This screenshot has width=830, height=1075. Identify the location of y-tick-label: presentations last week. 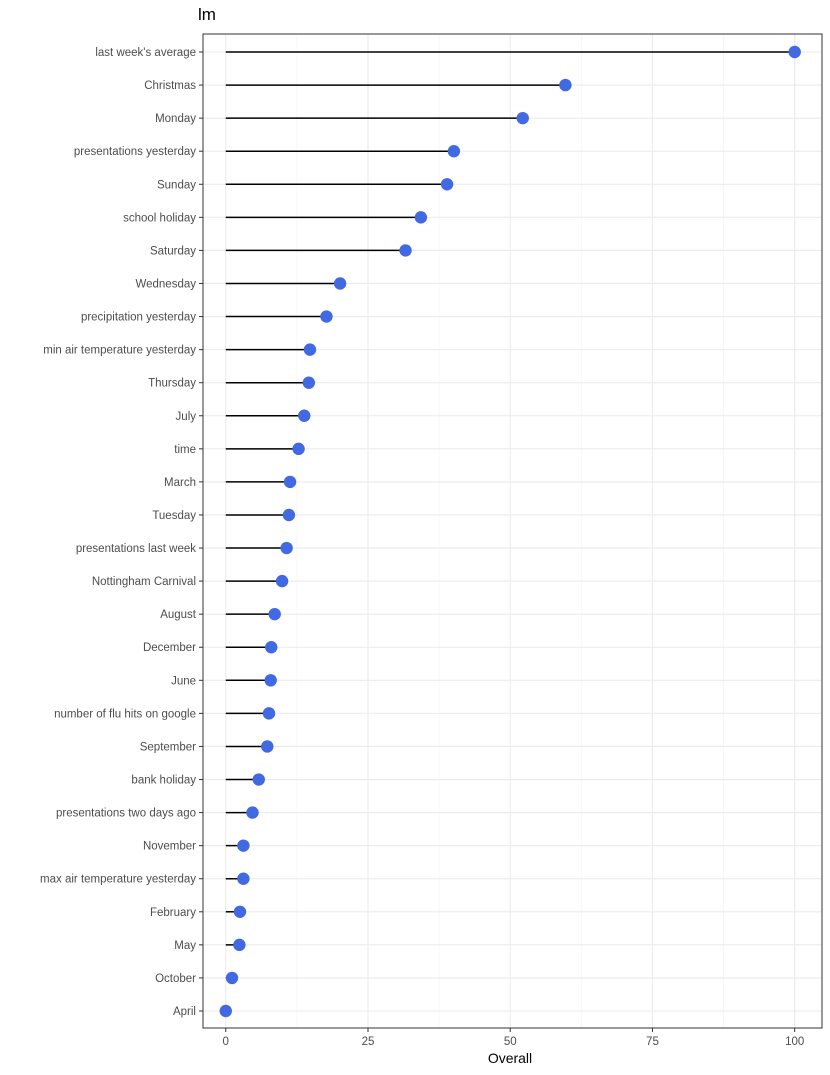
(136, 549).